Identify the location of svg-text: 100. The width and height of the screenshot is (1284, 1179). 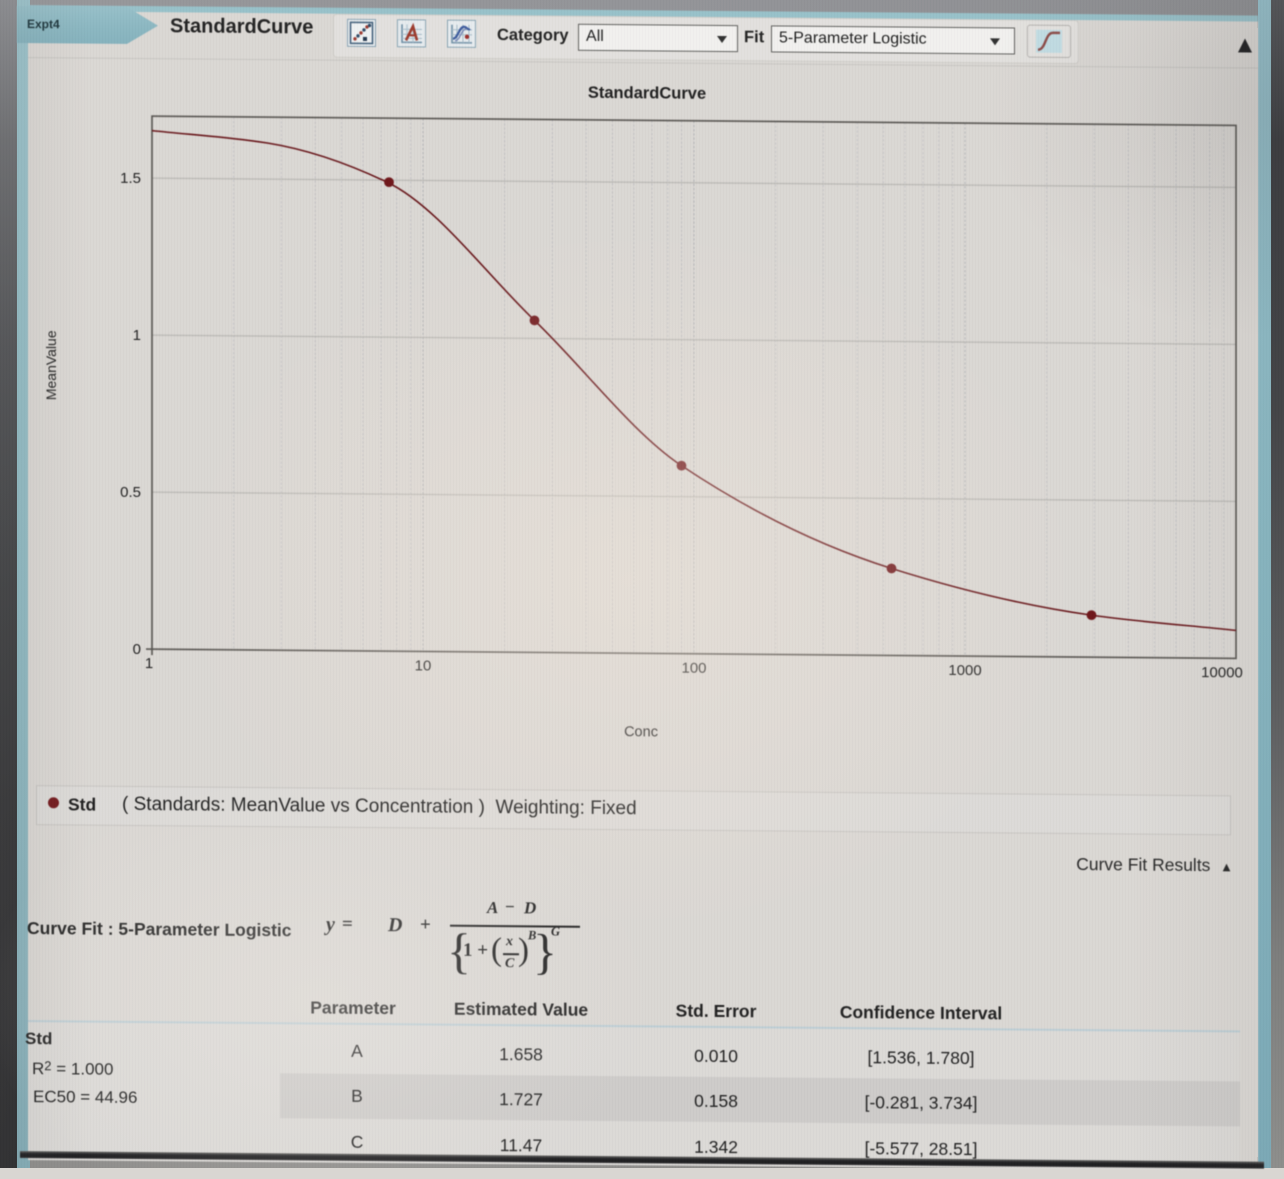
(693, 668).